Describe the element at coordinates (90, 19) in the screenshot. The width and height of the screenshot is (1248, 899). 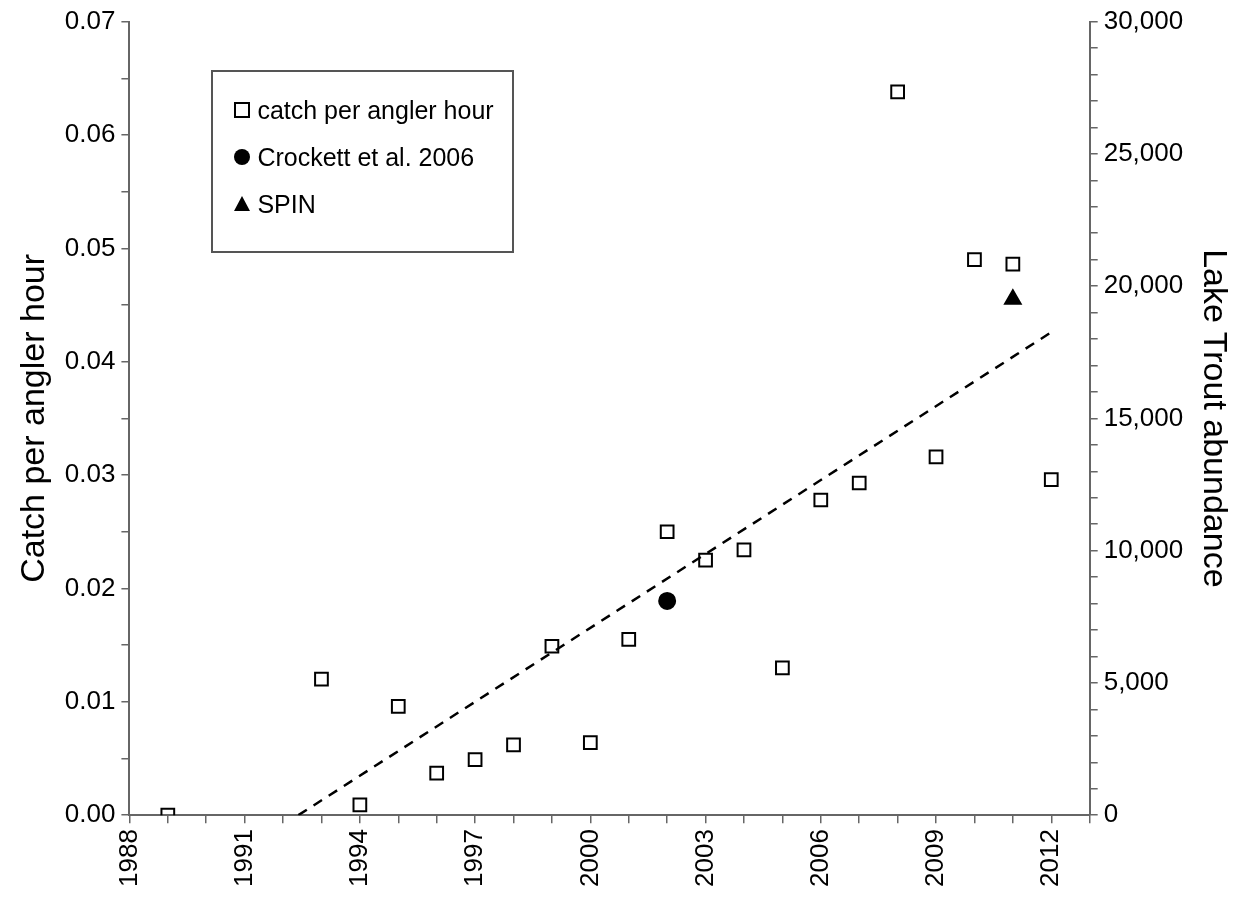
I see `y-tick-label: 0.07` at that location.